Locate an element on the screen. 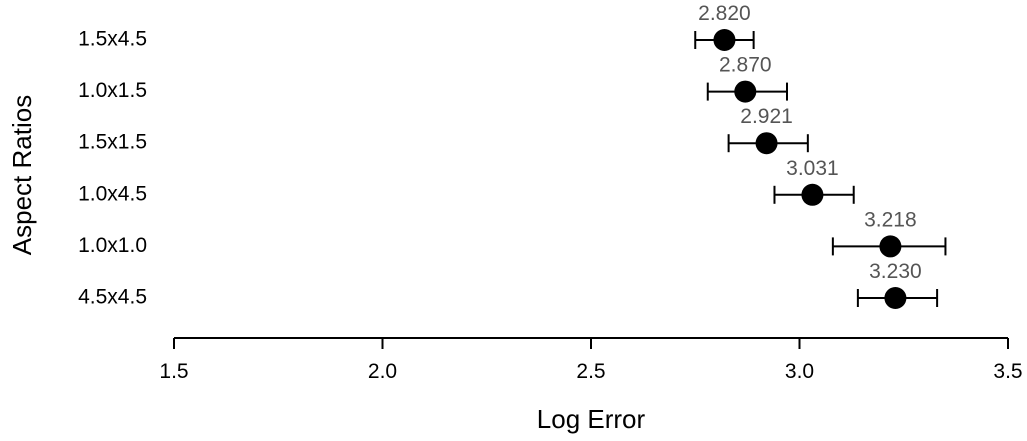 The width and height of the screenshot is (1027, 441). data-label: 2.870 is located at coordinates (745, 65).